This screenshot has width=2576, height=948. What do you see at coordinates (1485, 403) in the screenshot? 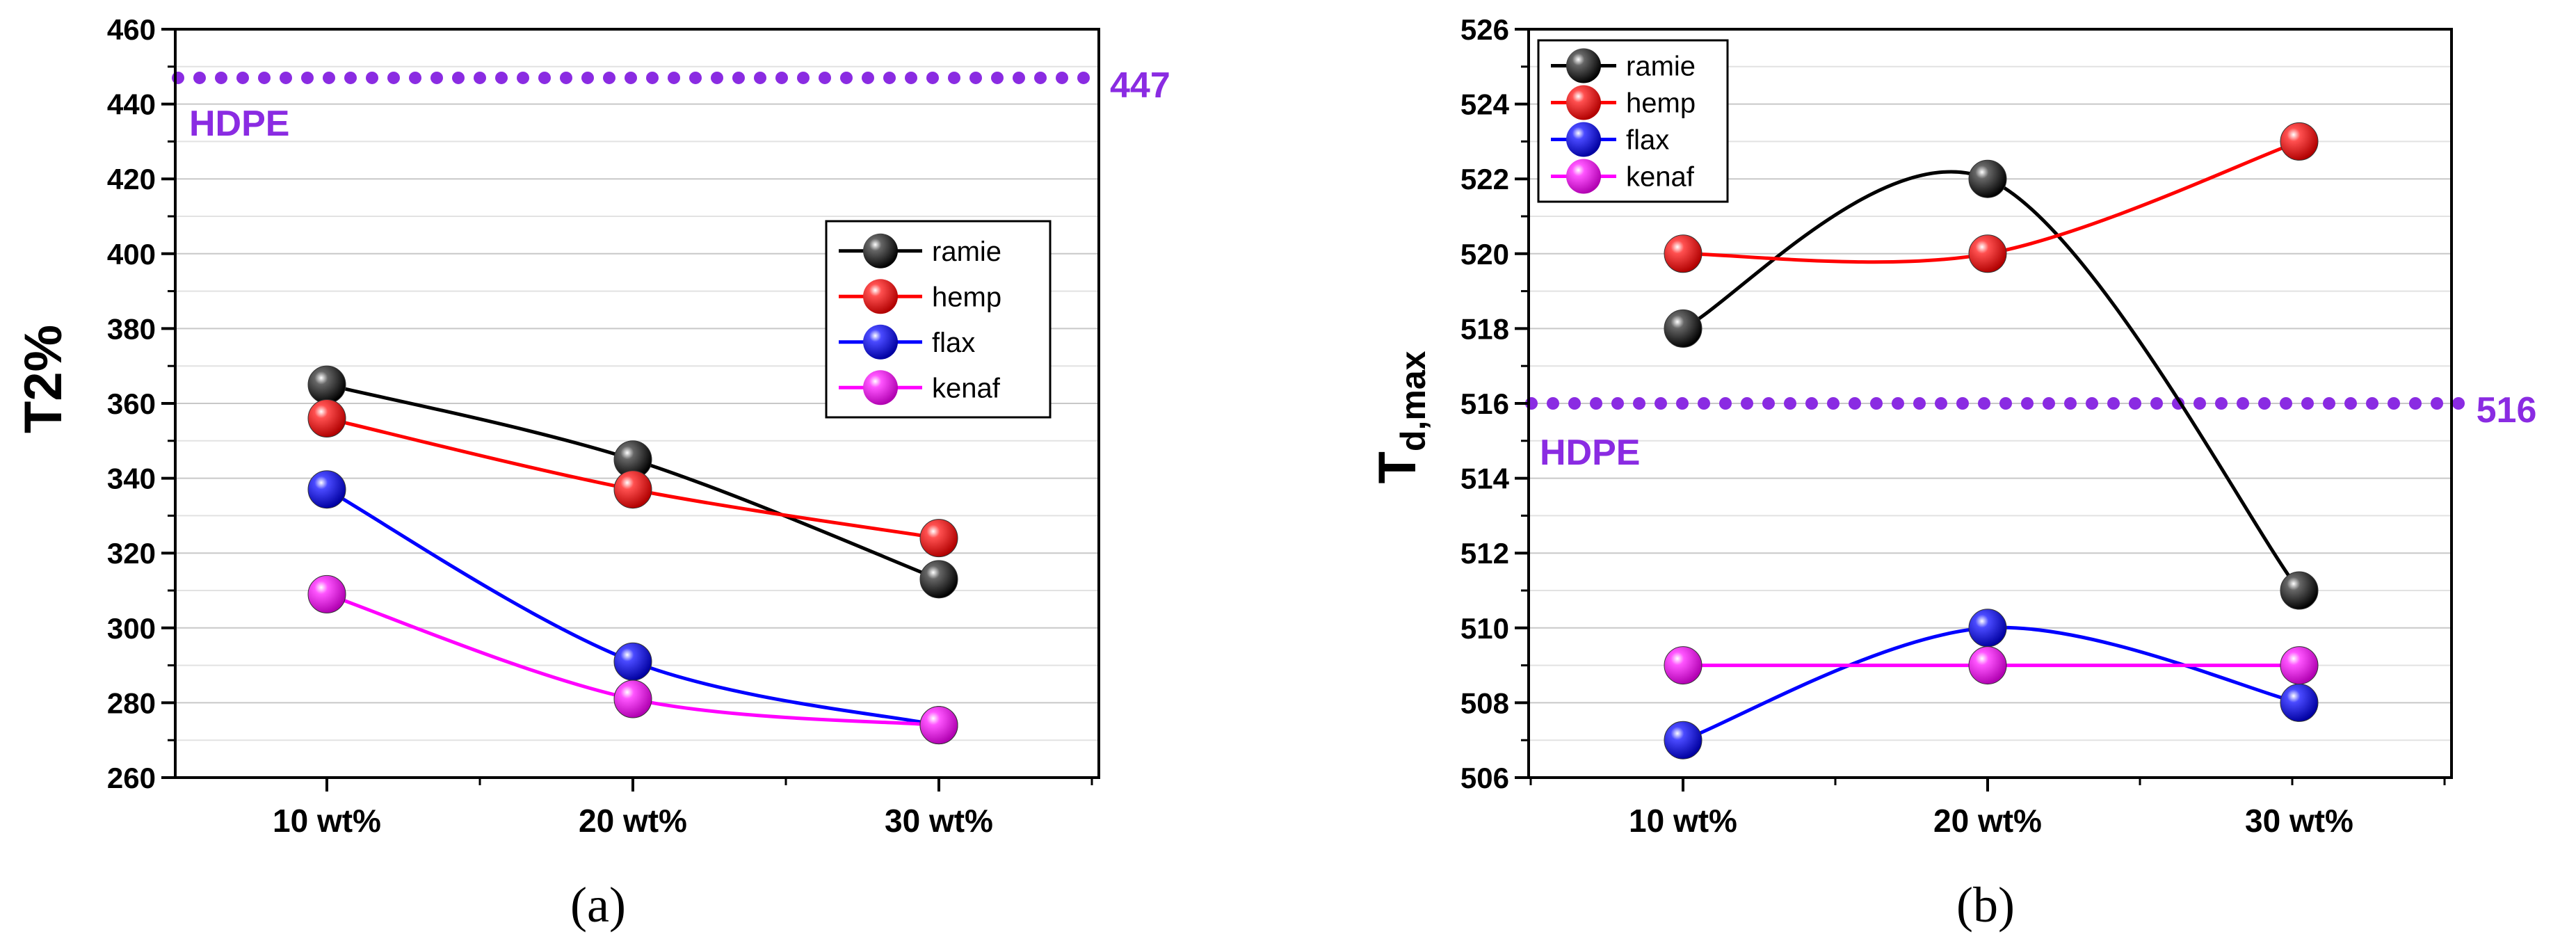
I see `panel-b-y-tick-label: 516` at bounding box center [1485, 403].